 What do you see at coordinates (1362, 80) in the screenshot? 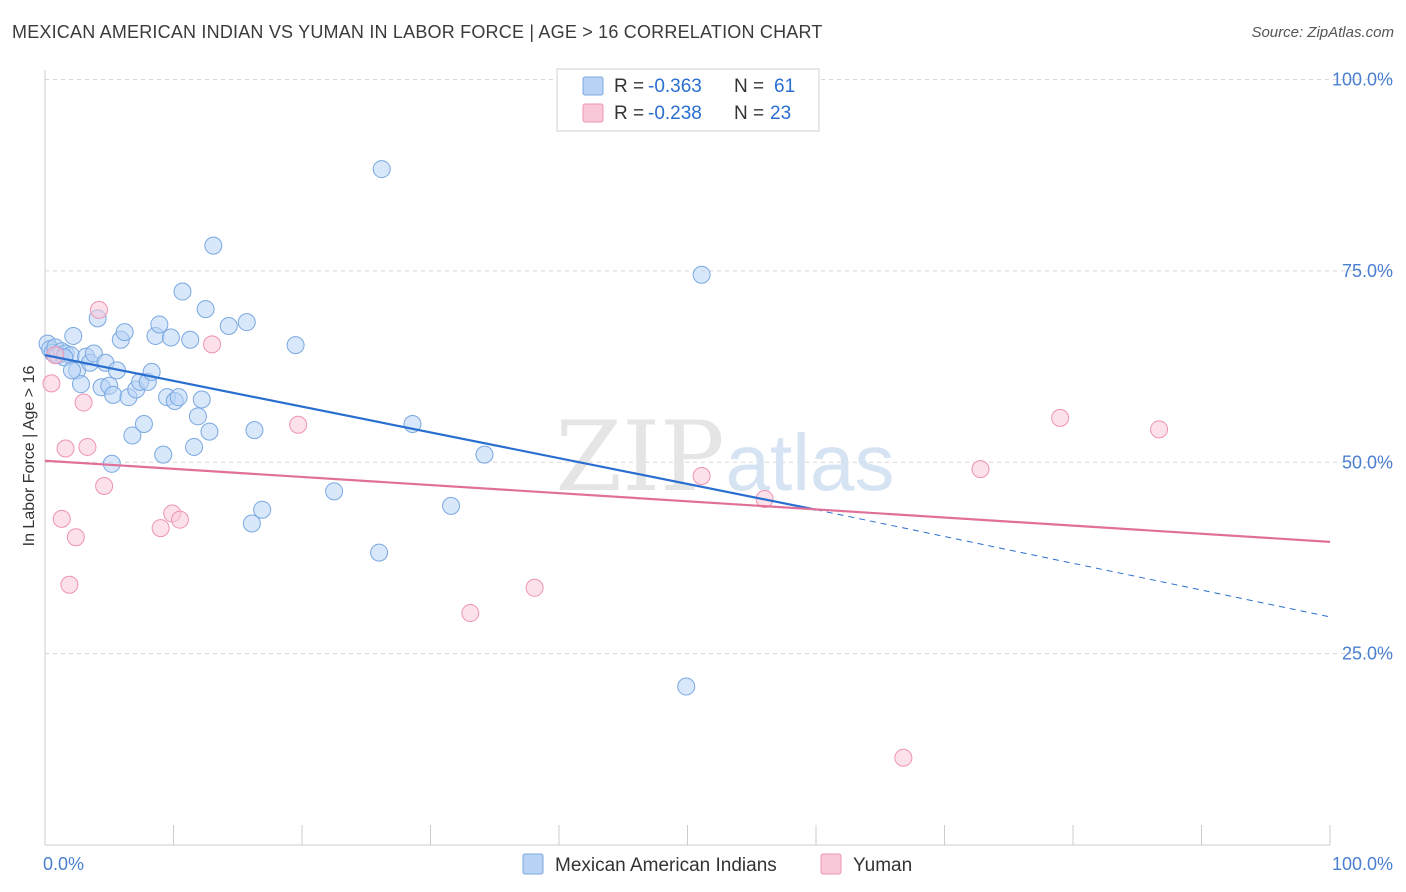
I see `y-tick-label-3: 100.0%` at bounding box center [1362, 80].